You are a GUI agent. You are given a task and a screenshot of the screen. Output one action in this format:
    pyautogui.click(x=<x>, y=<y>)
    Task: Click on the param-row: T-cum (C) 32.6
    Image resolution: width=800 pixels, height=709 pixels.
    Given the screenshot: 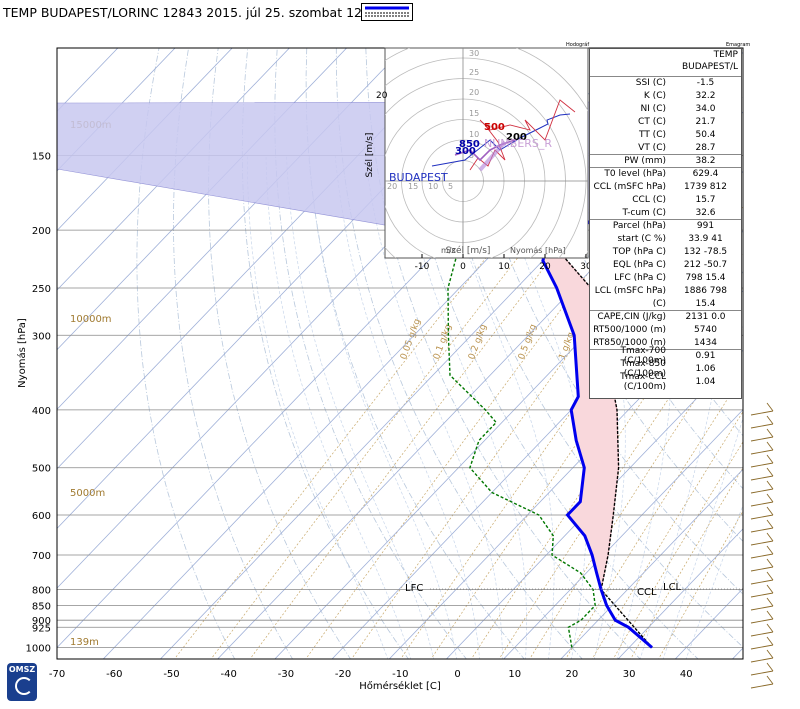 What is the action you would take?
    pyautogui.click(x=665, y=213)
    